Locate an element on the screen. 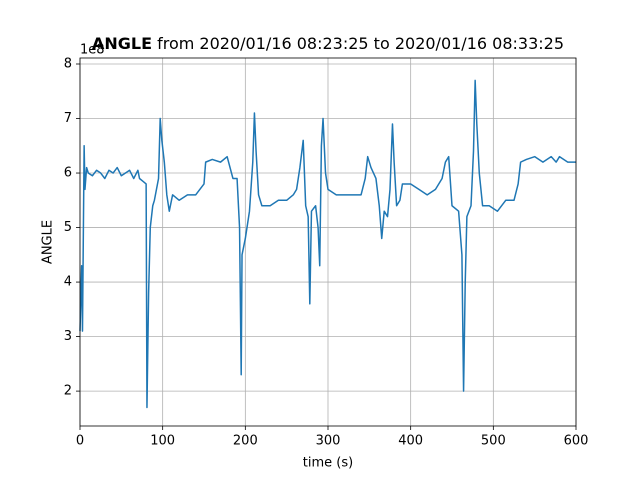  x-tick-label: 400 is located at coordinates (410, 441).